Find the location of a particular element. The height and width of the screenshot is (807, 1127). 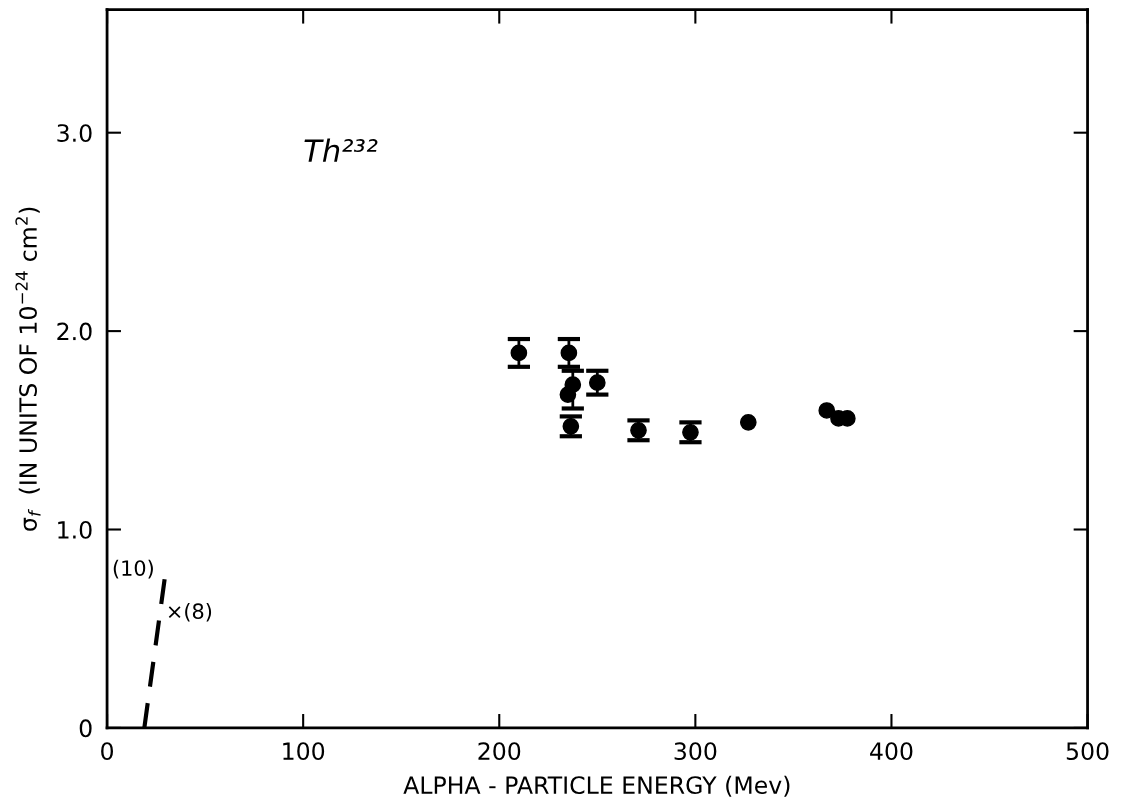

x-tick-label: 100 is located at coordinates (304, 751).